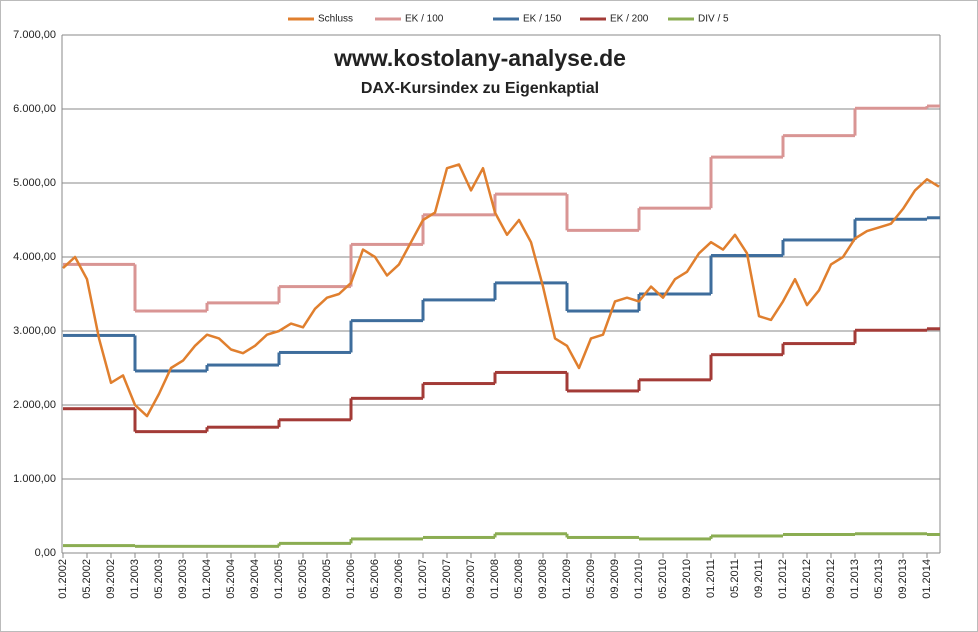  I want to click on x-tick-label: 05.2003, so click(159, 579).